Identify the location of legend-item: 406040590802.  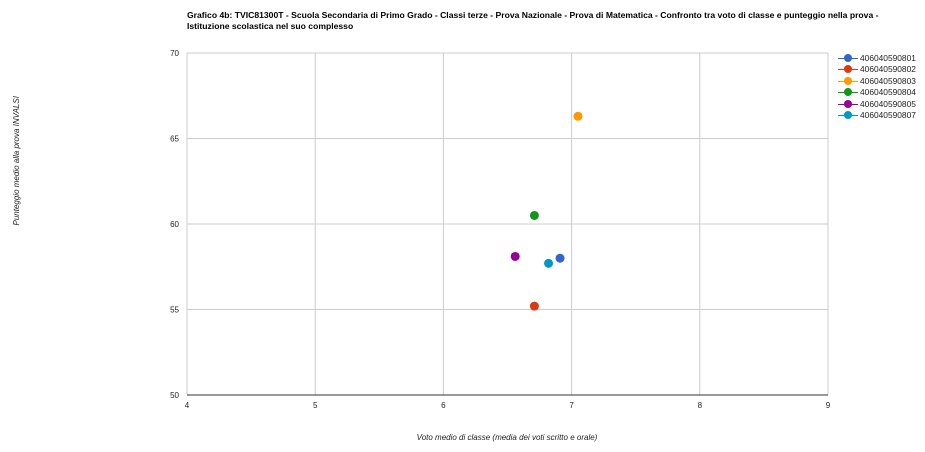
(877, 70).